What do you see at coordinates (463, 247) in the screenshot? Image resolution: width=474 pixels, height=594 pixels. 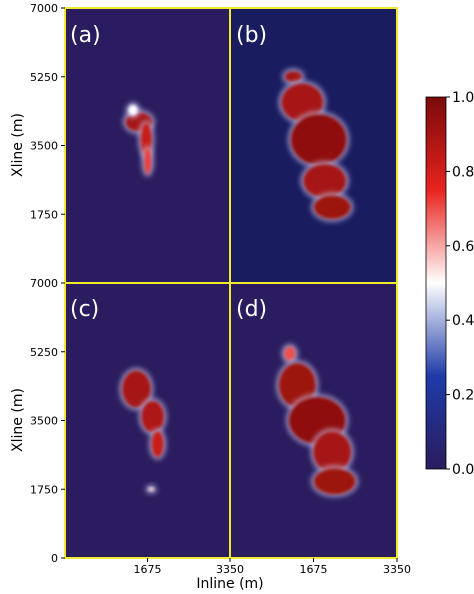 I see `colorbar-tick-label: 0.6` at bounding box center [463, 247].